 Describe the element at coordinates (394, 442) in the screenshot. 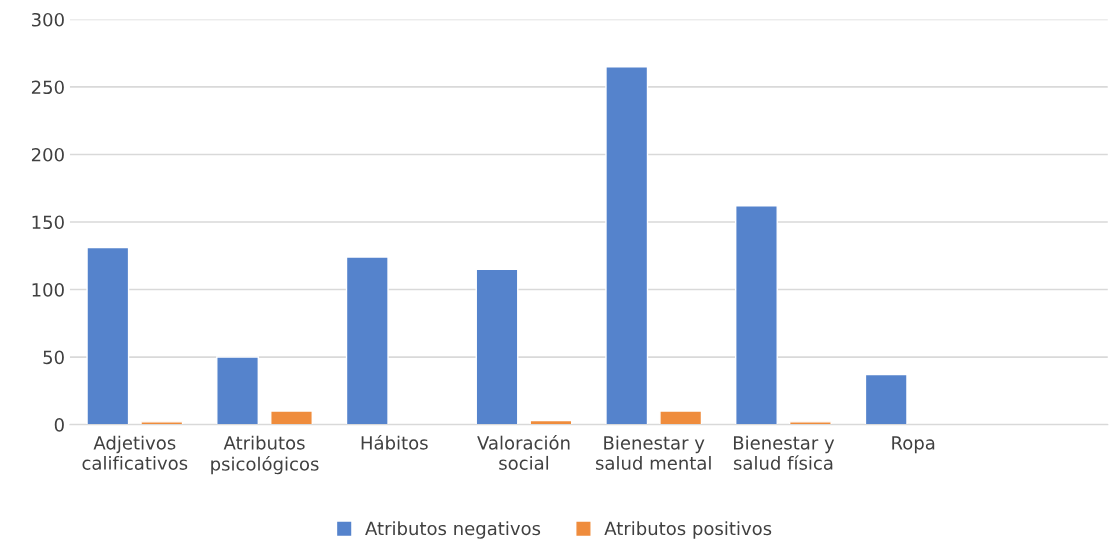

I see `x-tick-label: Hábitos` at that location.